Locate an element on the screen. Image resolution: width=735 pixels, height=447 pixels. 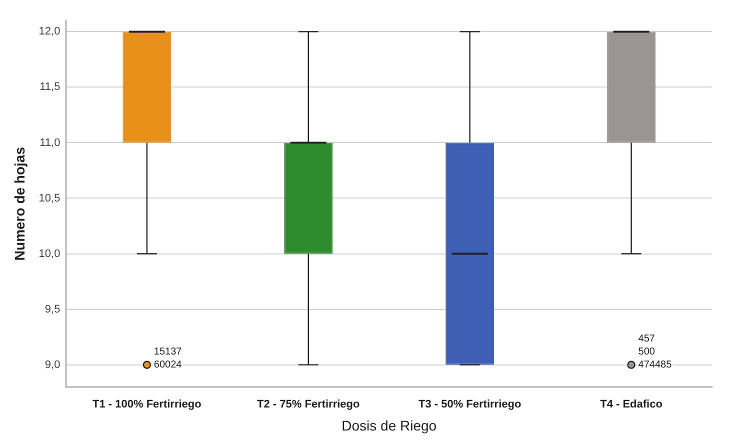
y-axis-title: Numero de hojas is located at coordinates (19, 203).